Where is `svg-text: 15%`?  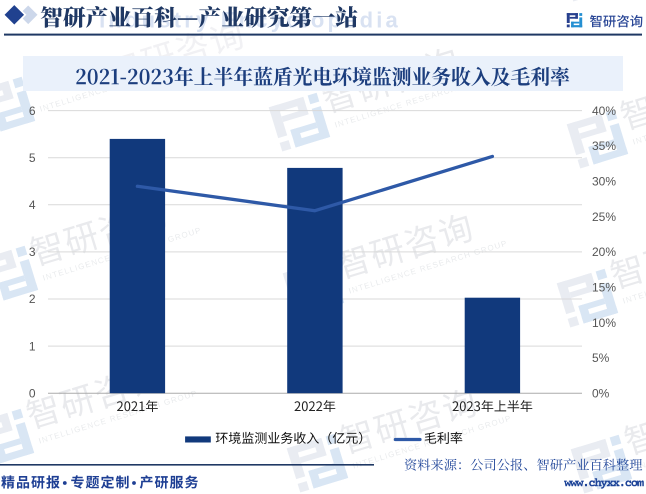
svg-text: 15% is located at coordinates (604, 287).